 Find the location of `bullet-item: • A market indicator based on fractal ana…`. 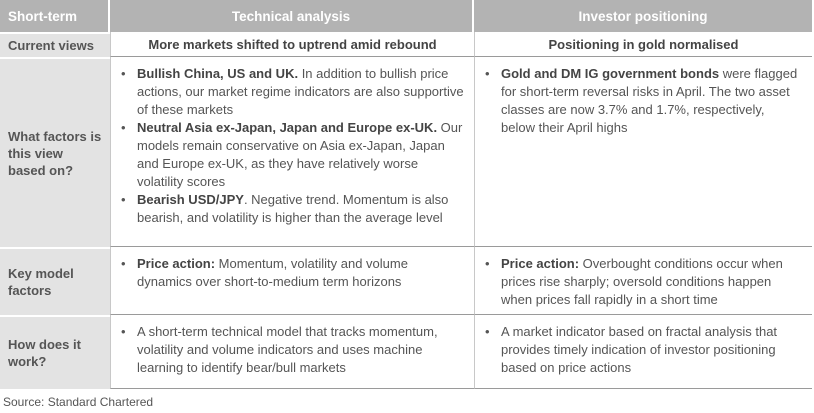

bullet-item: • A market indicator based on fractal ana… is located at coordinates (643, 350).